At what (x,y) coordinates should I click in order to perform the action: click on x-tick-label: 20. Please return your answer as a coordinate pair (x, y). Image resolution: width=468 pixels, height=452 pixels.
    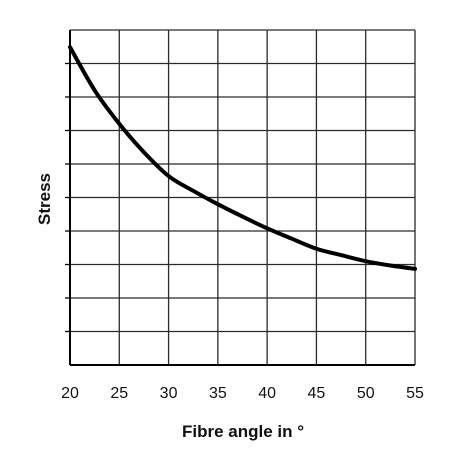
    Looking at the image, I should click on (70, 393).